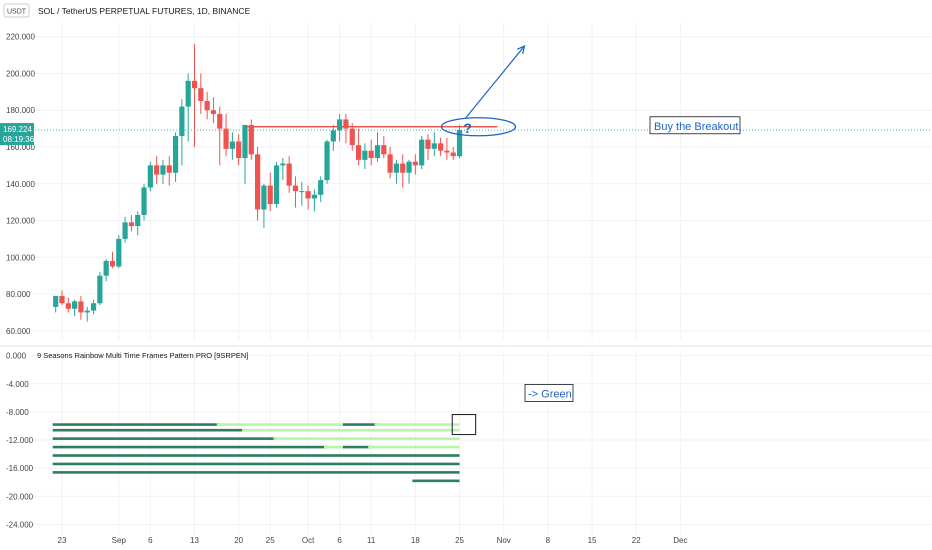 This screenshot has width=932, height=550. What do you see at coordinates (119, 540) in the screenshot?
I see `time-tick-label: Sep` at bounding box center [119, 540].